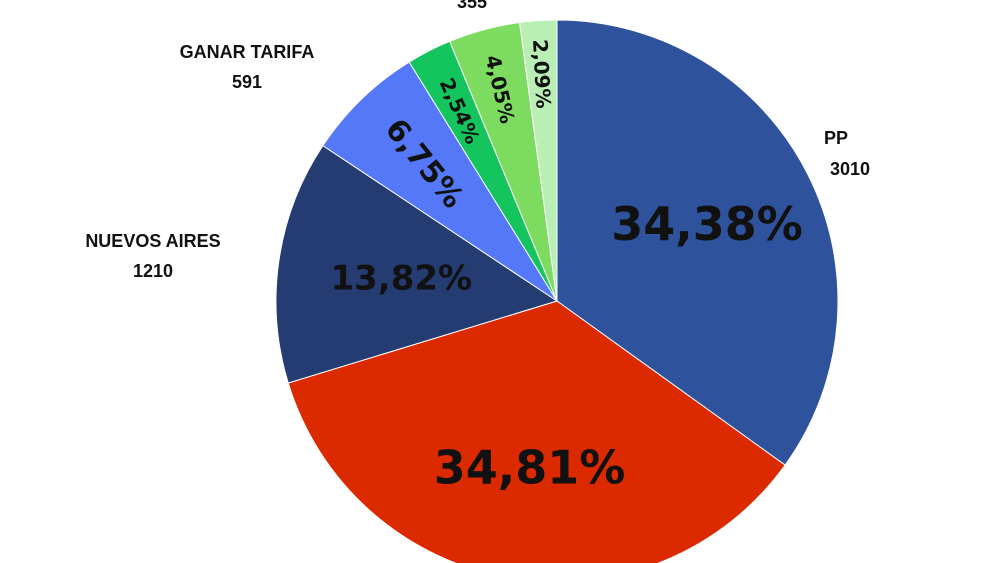  Describe the element at coordinates (542, 74) in the screenshot. I see `percent-label-7: 2,09%` at that location.